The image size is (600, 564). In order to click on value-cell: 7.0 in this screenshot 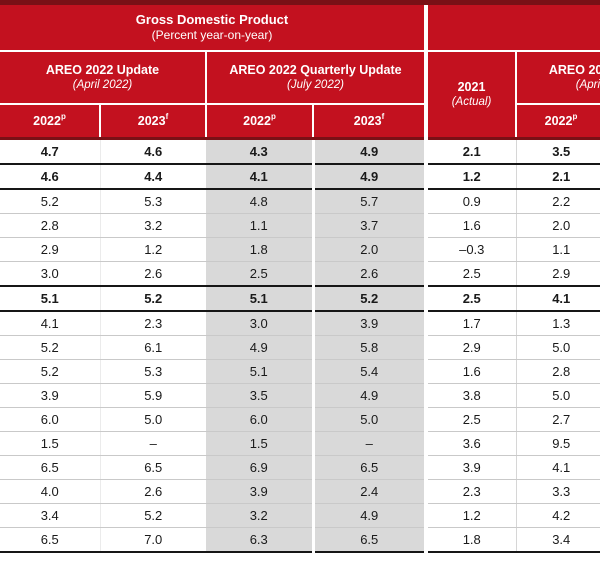, I will do `click(153, 540)`.